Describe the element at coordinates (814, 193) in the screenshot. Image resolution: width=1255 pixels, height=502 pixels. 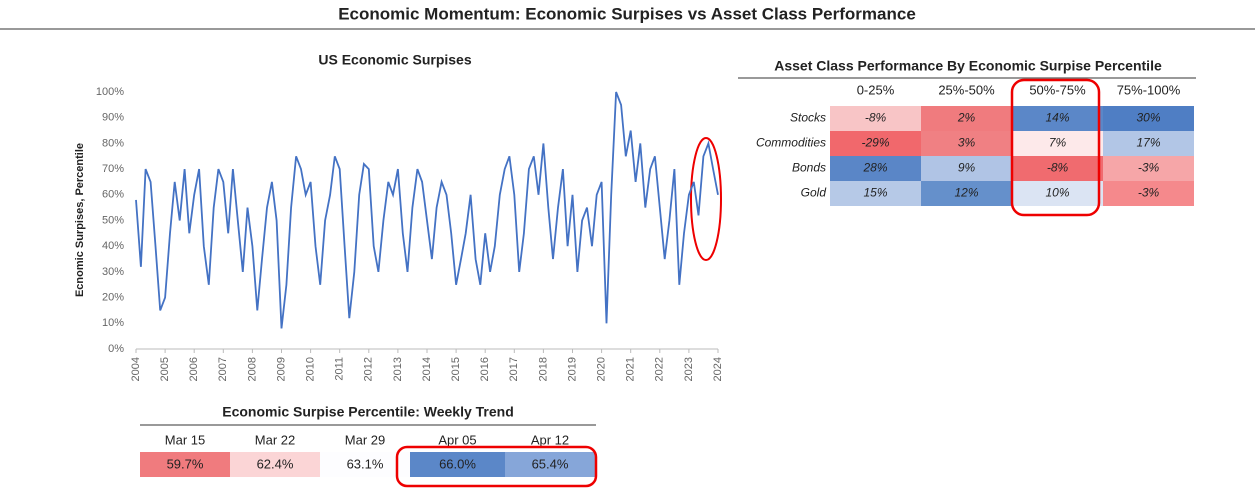
I see `row-label: Gold` at that location.